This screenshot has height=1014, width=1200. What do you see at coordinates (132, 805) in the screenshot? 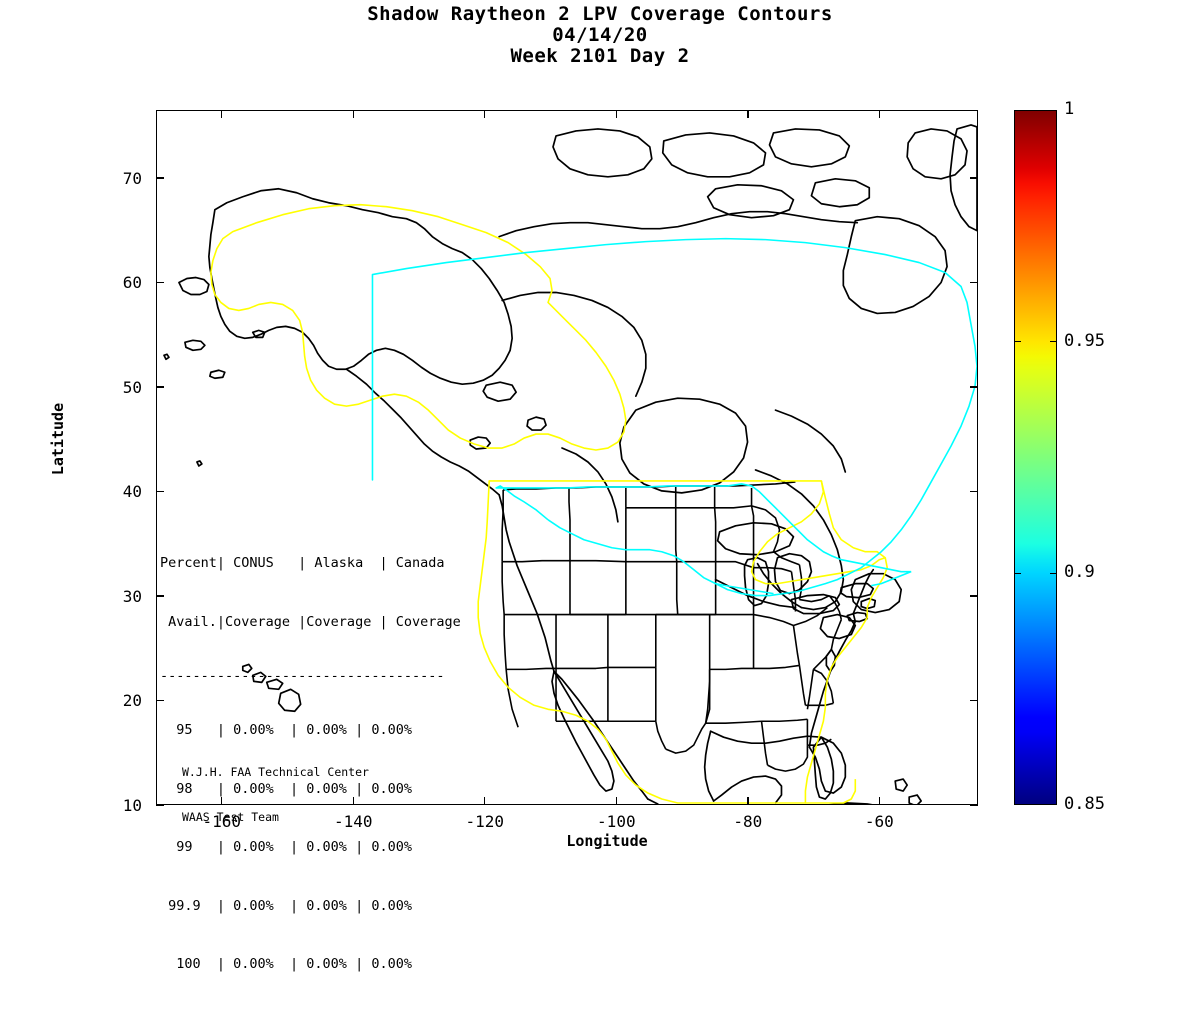
I see `y-tick-label: 10` at bounding box center [132, 805].